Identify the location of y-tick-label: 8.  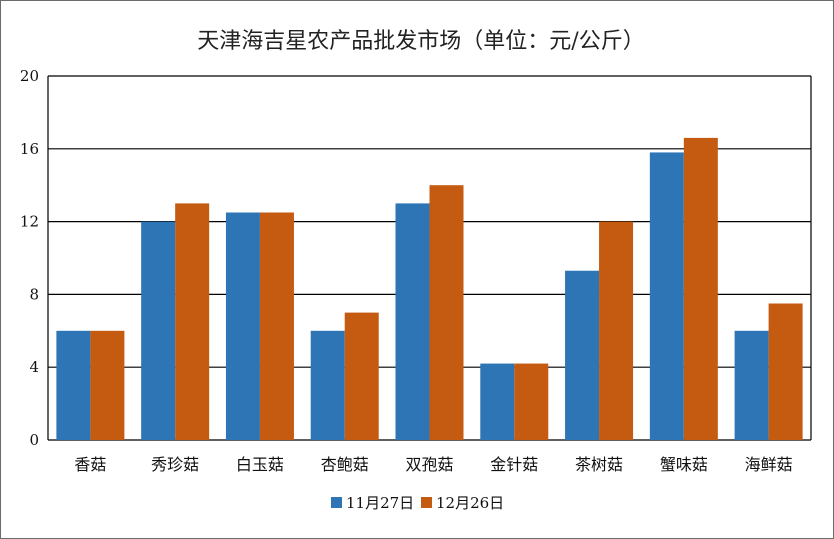
(34, 294).